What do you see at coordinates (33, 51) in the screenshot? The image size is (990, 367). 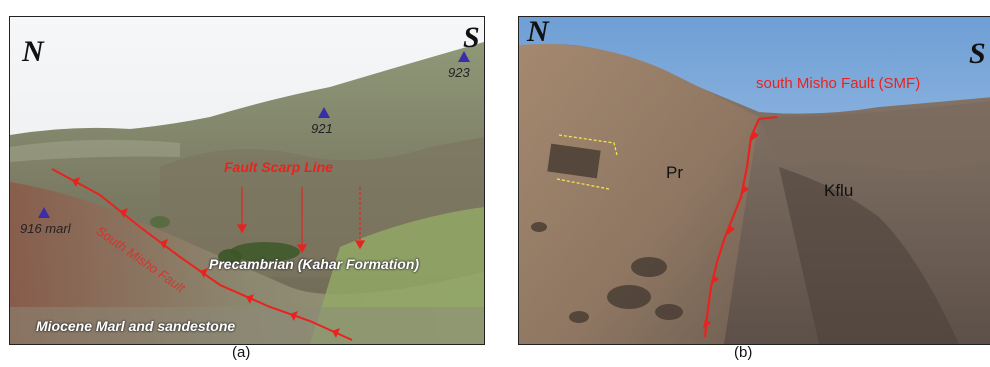 I see `north-label-a: N` at bounding box center [33, 51].